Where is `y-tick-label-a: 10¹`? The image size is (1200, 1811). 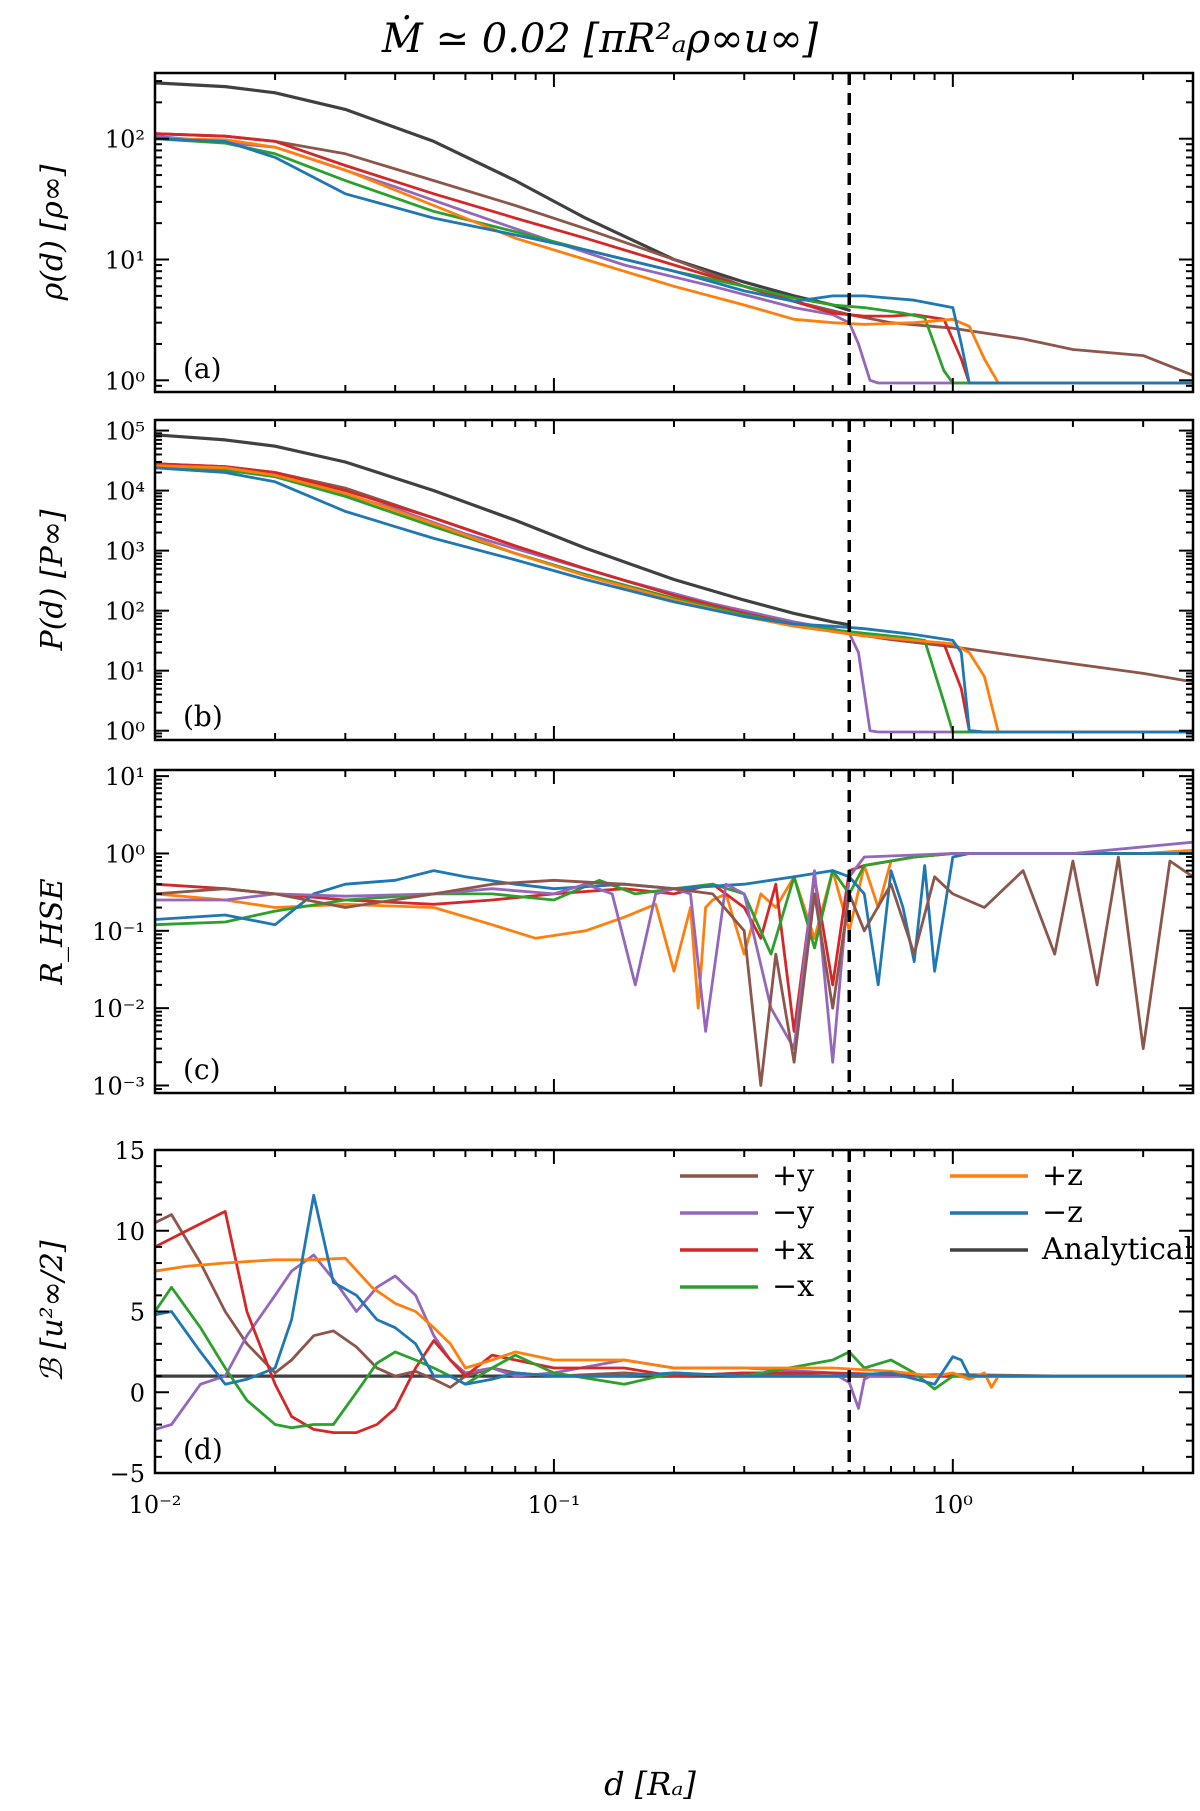
y-tick-label-a: 10¹ is located at coordinates (125, 261).